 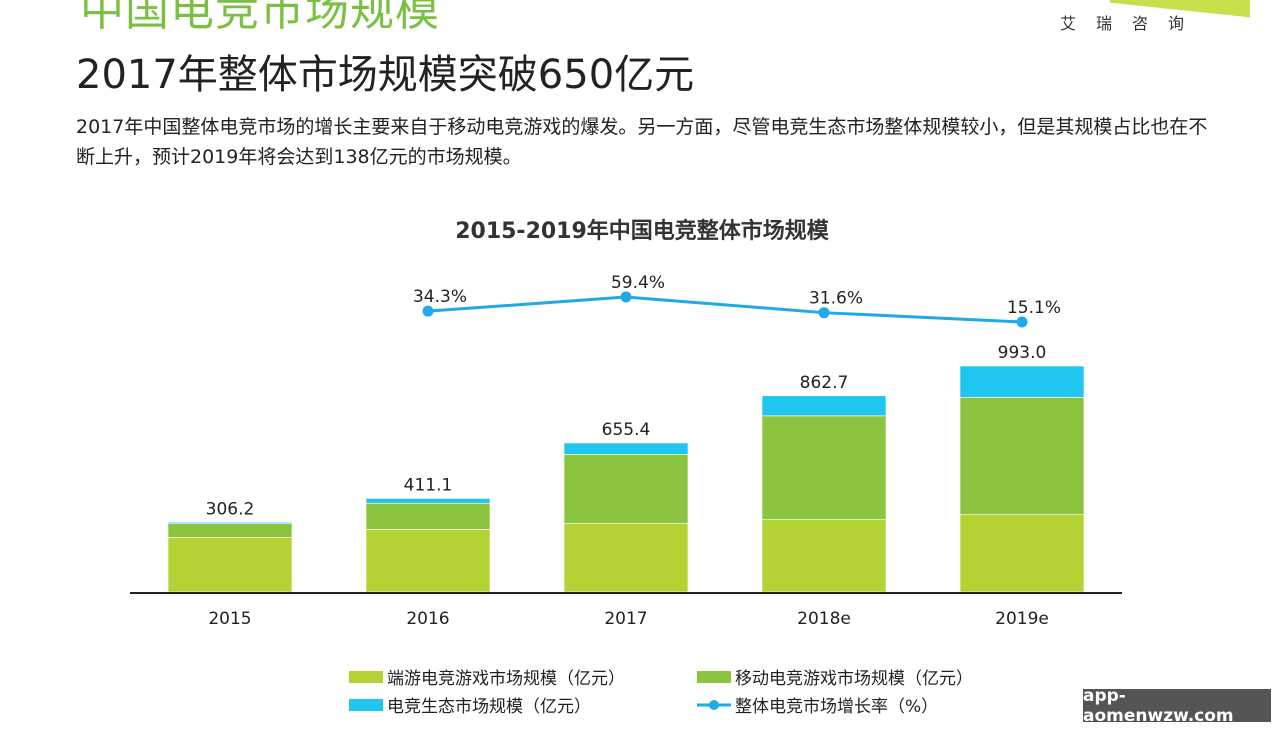 I want to click on x-tick-label: 2016, so click(x=427, y=619).